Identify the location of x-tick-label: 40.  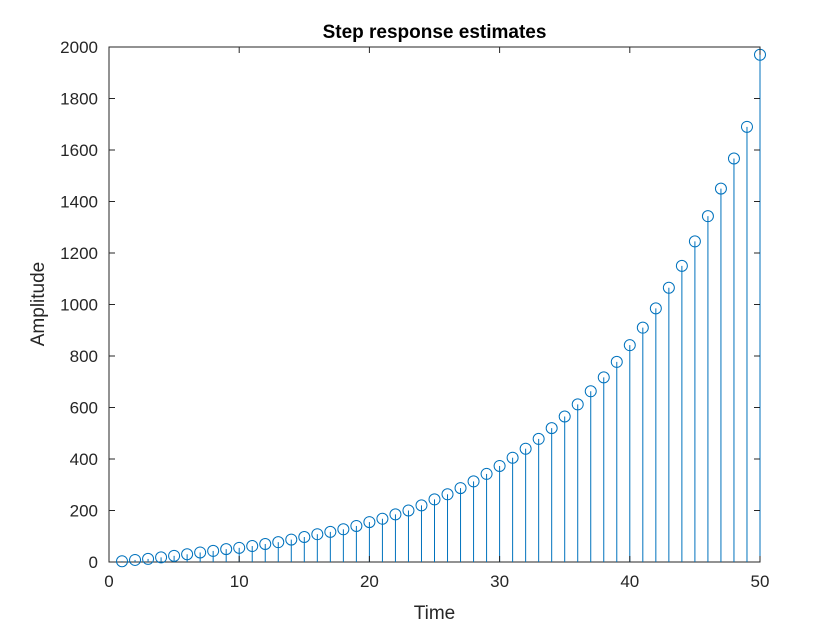
(629, 581).